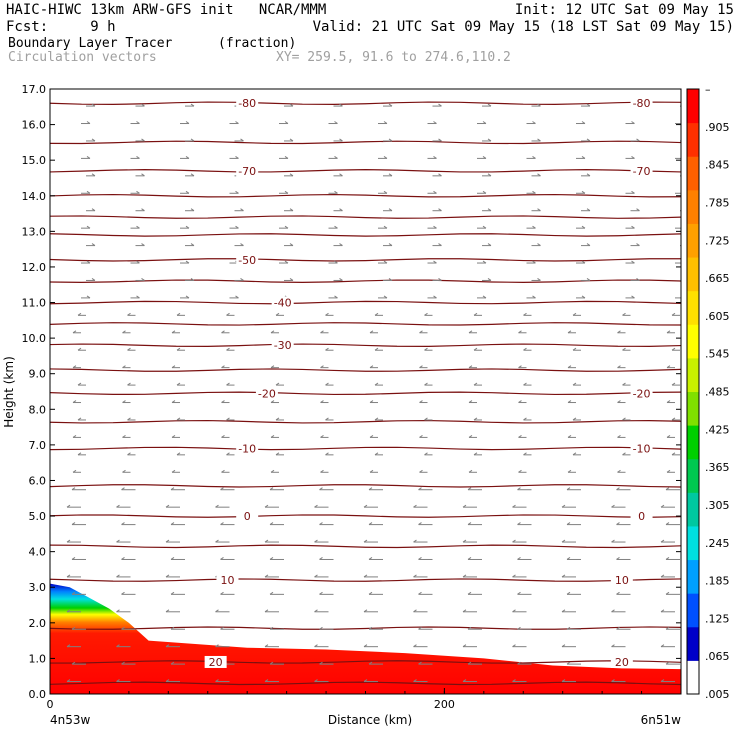 This screenshot has height=740, width=740. Describe the element at coordinates (34, 196) in the screenshot. I see `y-tick-label: 14.0` at that location.